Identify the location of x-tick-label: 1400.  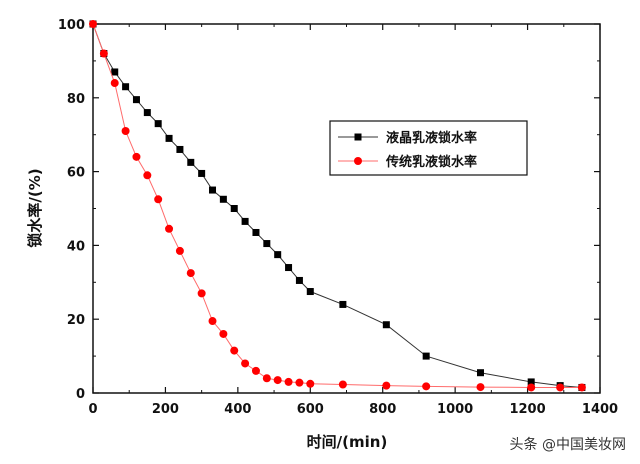
(600, 409).